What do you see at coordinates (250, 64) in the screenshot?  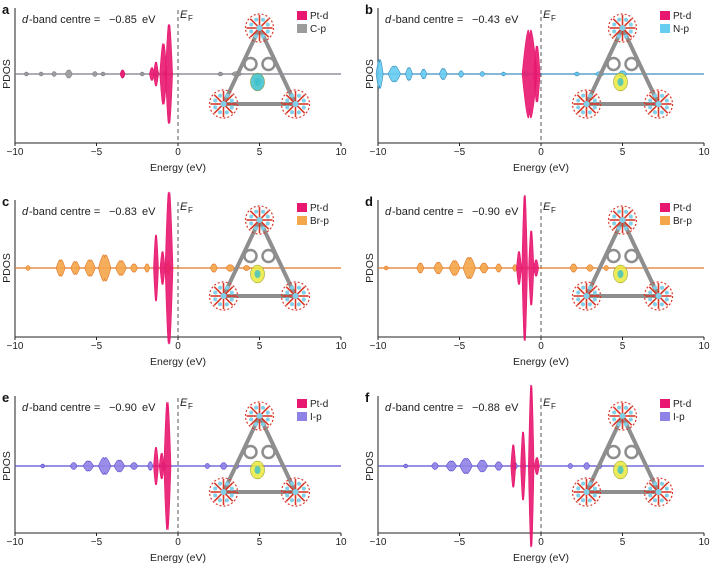 I see `linker-ring` at bounding box center [250, 64].